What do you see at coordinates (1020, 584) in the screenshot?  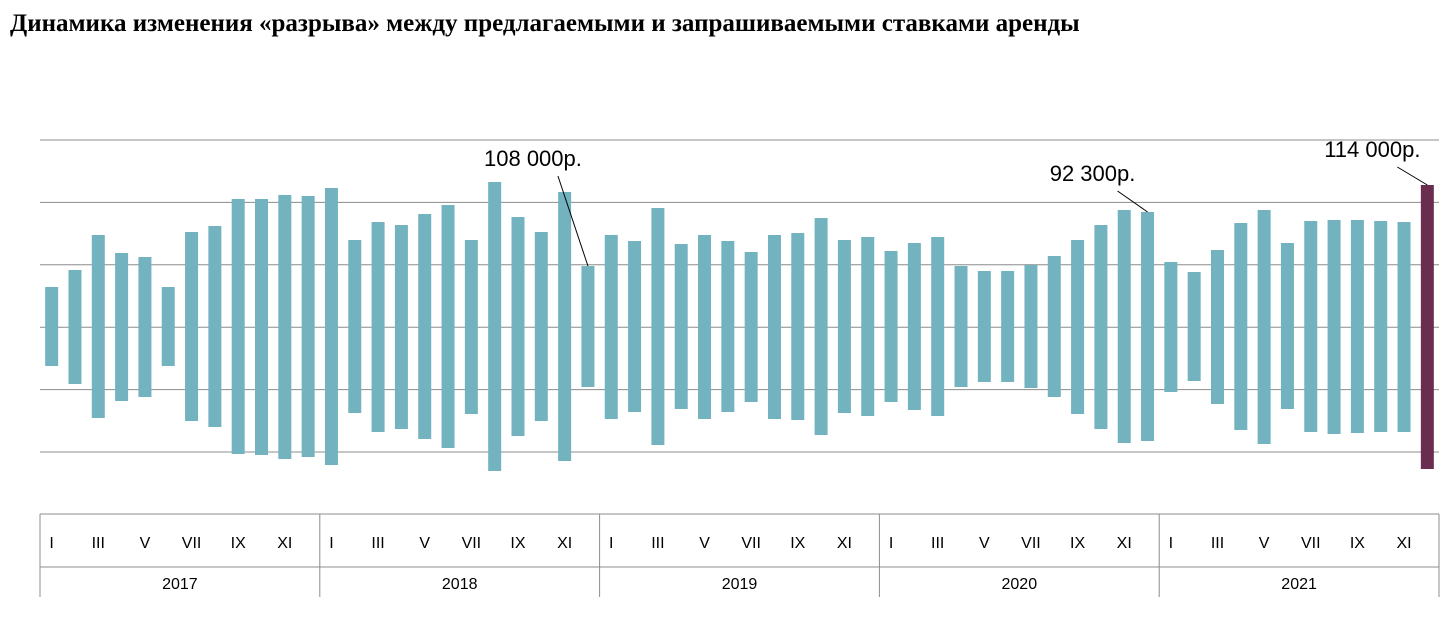 I see `year-label: 2020` at bounding box center [1020, 584].